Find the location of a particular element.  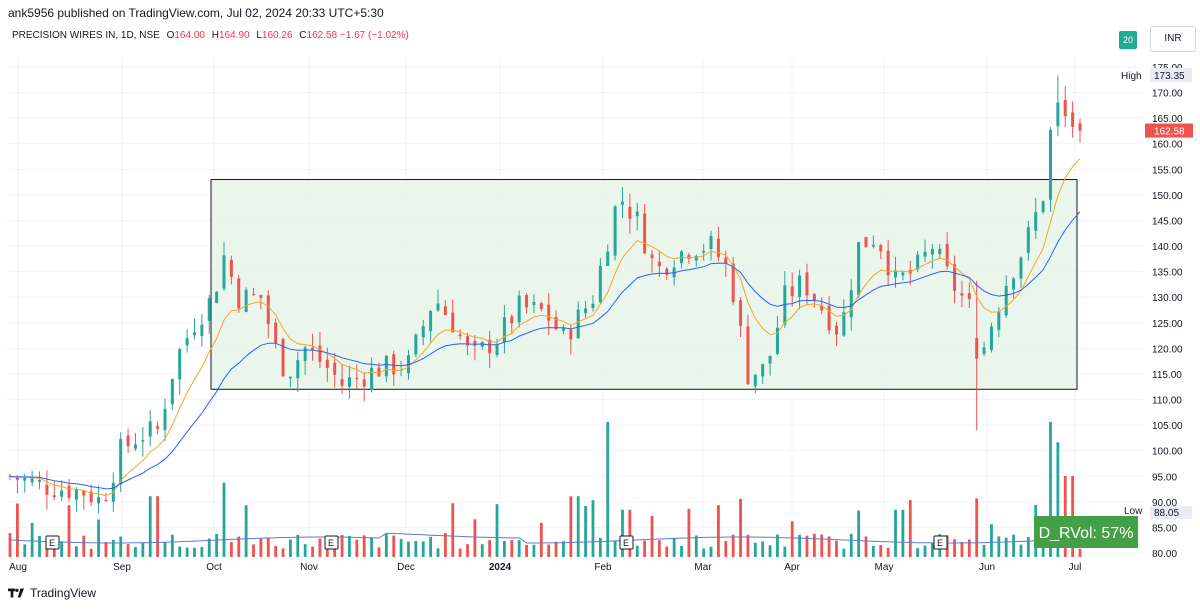

tradingview-brand: TradingView is located at coordinates (63, 593).